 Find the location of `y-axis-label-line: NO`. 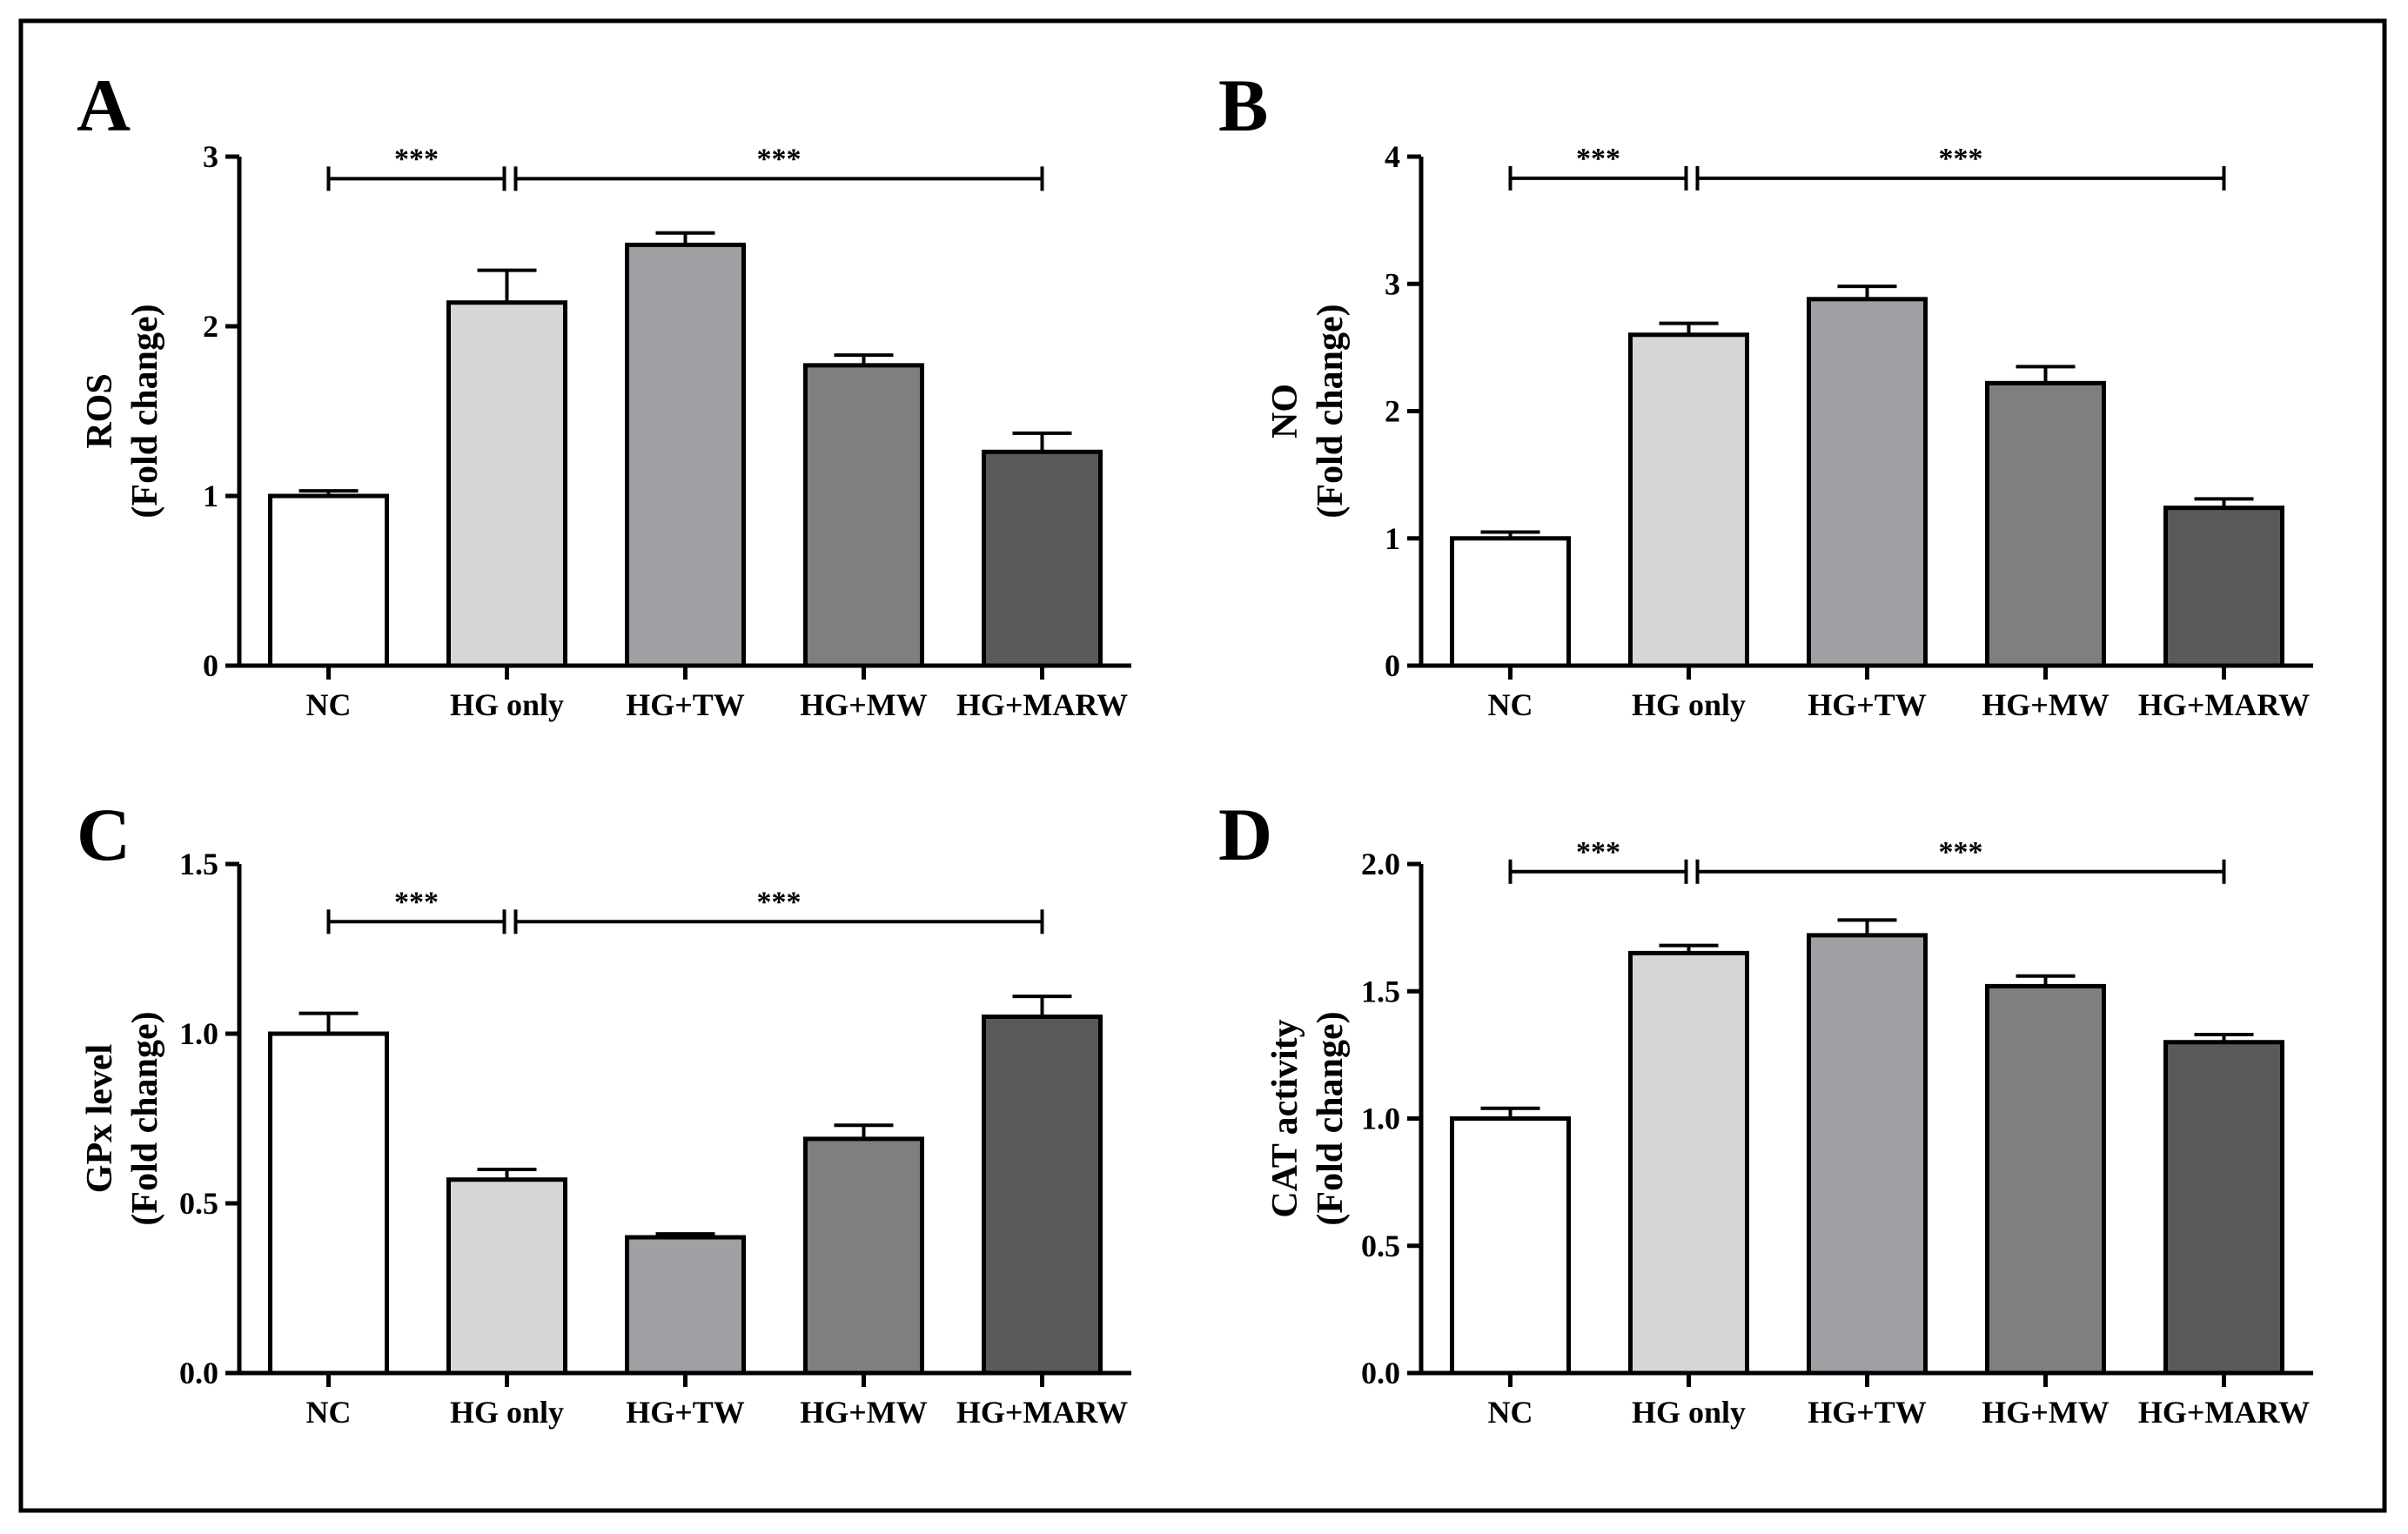

y-axis-label-line: NO is located at coordinates (1285, 411).